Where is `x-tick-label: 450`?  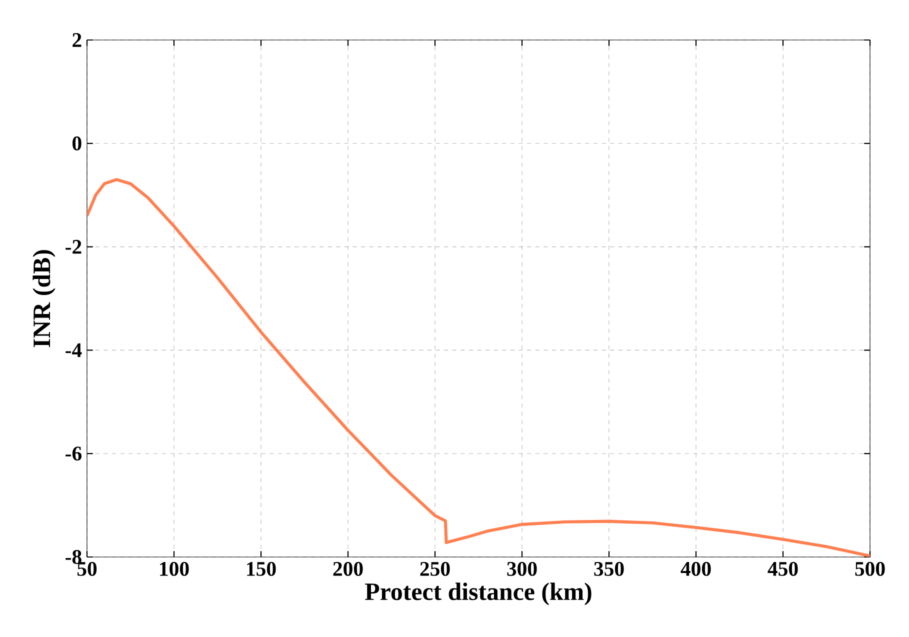
x-tick-label: 450 is located at coordinates (783, 569).